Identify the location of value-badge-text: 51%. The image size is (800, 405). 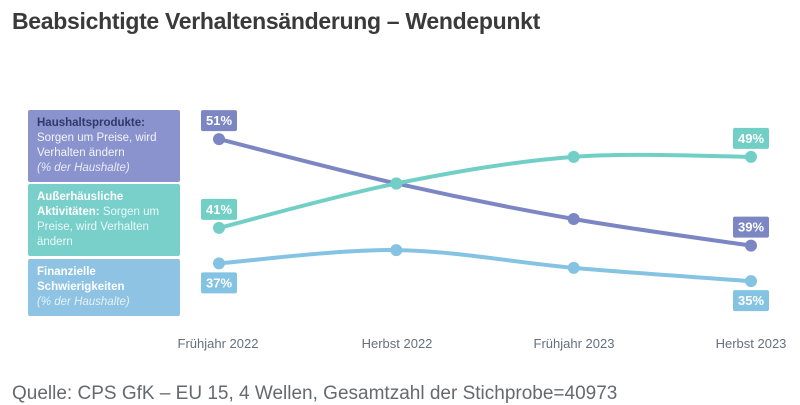
(219, 120).